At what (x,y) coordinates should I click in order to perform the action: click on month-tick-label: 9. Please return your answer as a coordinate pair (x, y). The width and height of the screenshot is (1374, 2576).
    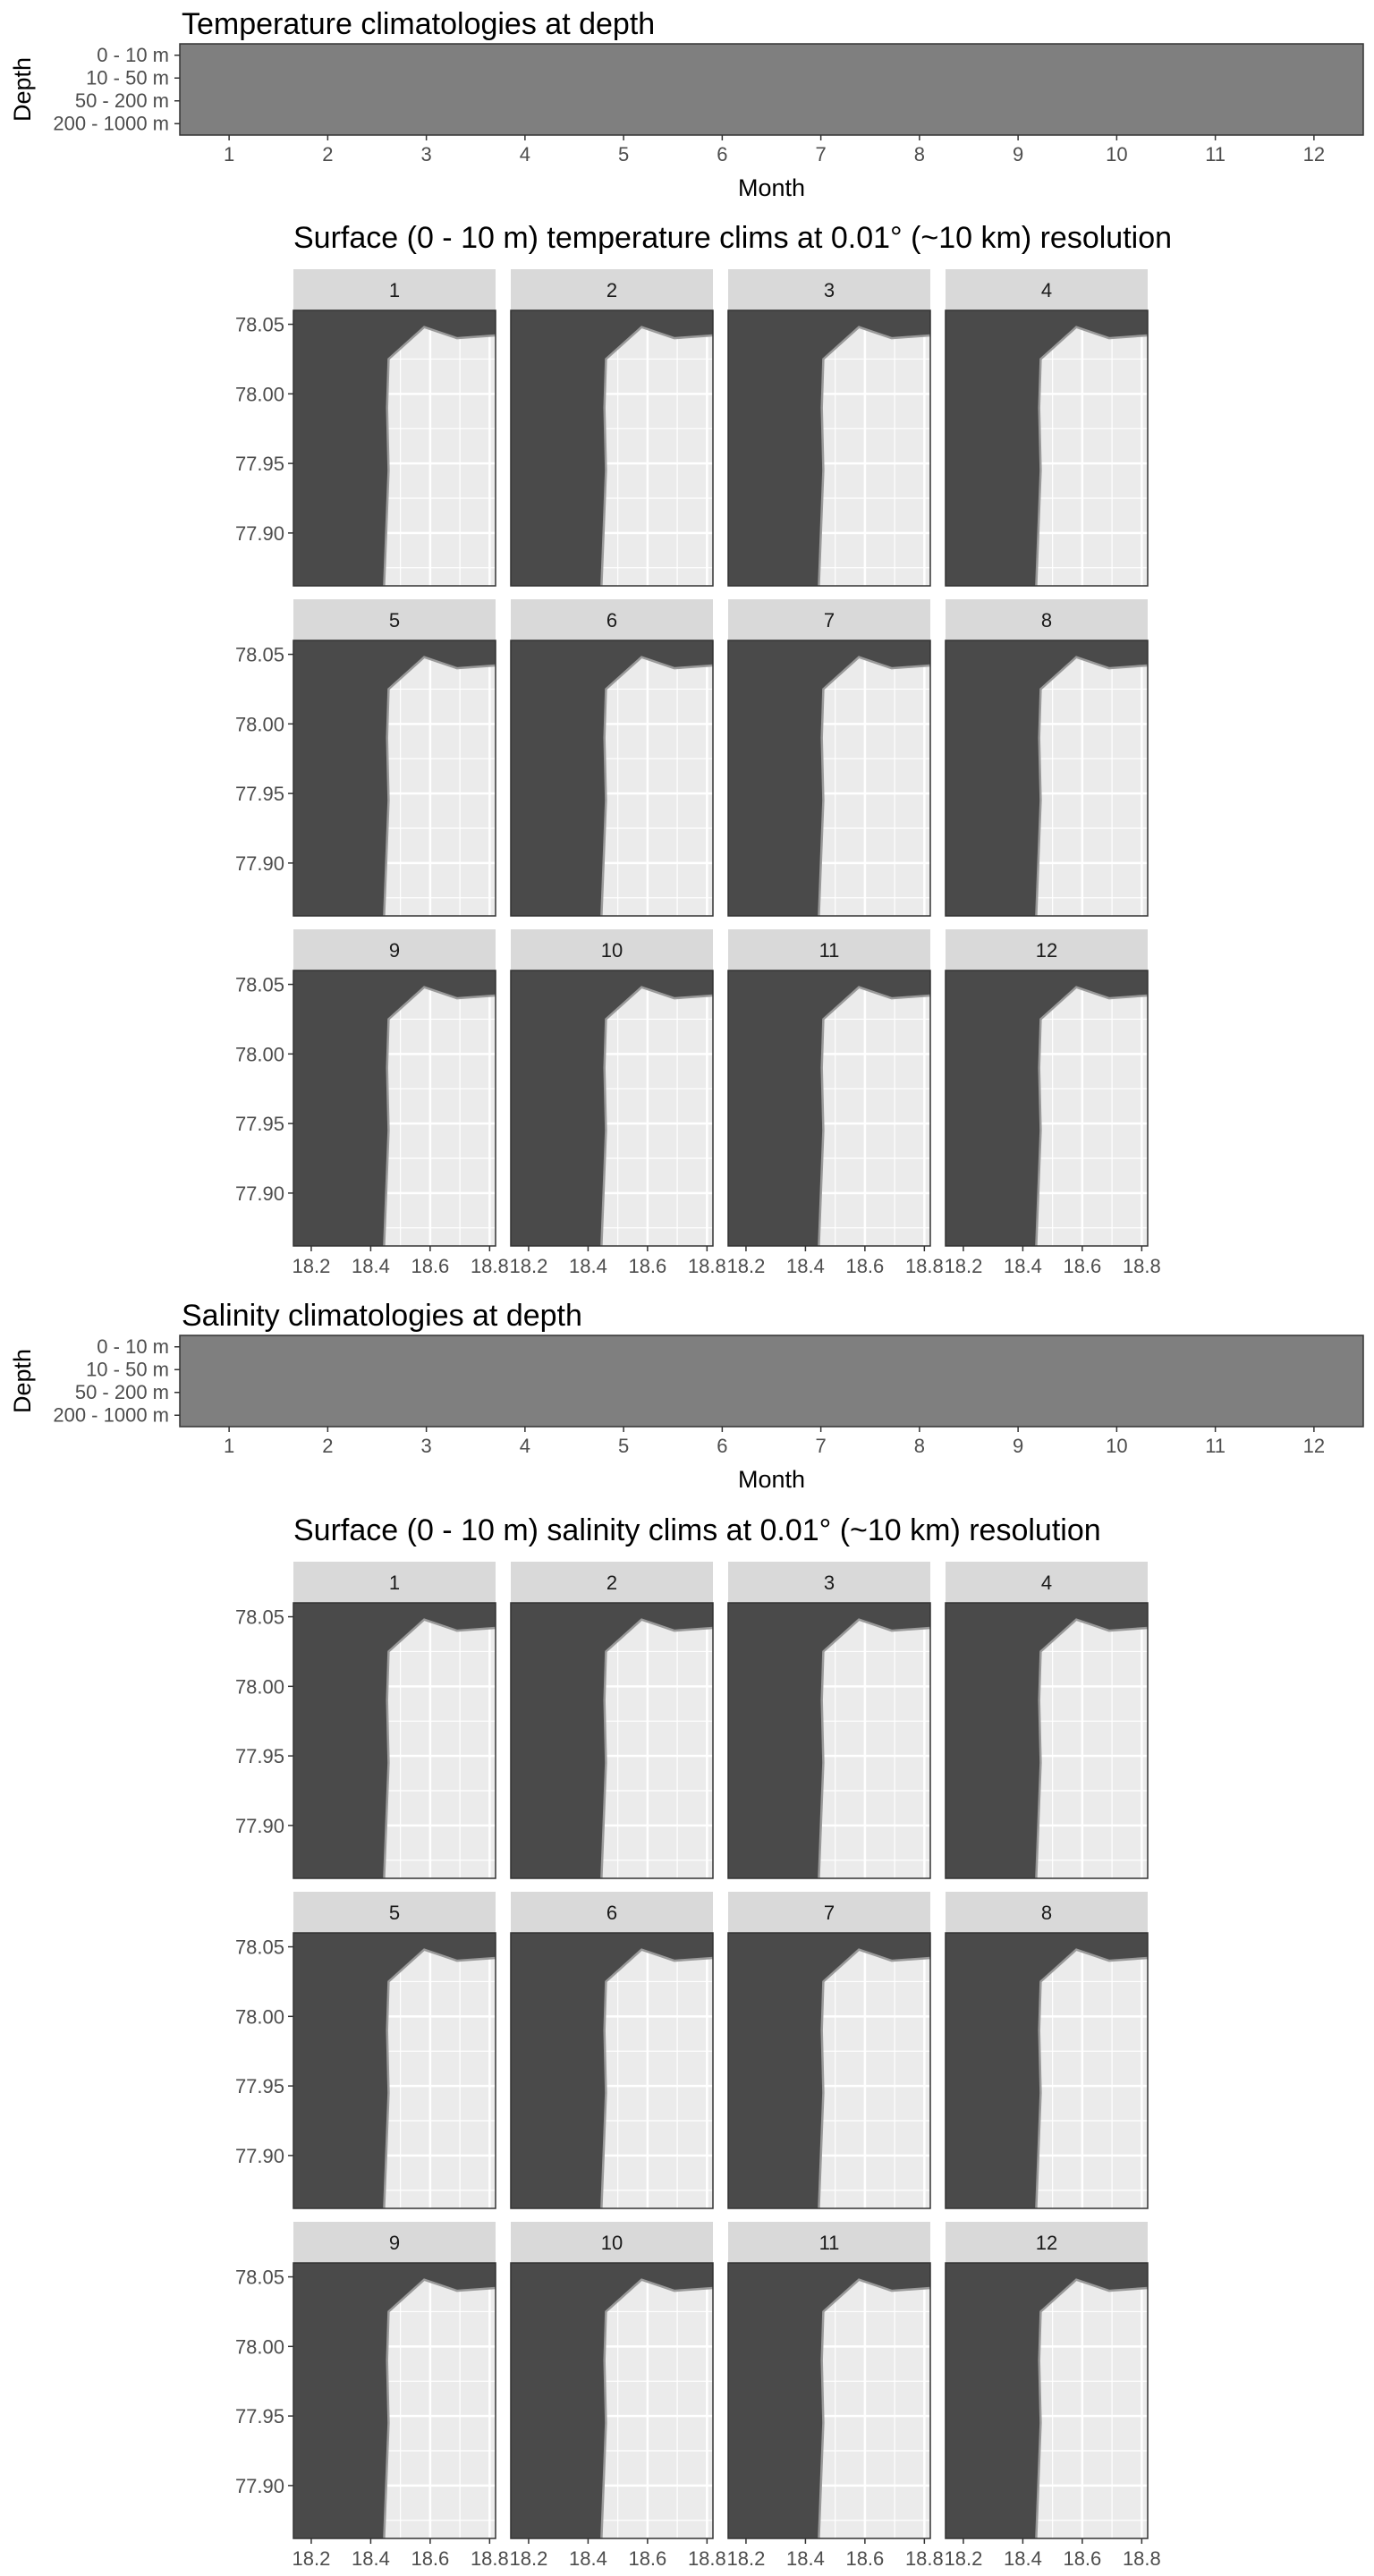
    Looking at the image, I should click on (1018, 154).